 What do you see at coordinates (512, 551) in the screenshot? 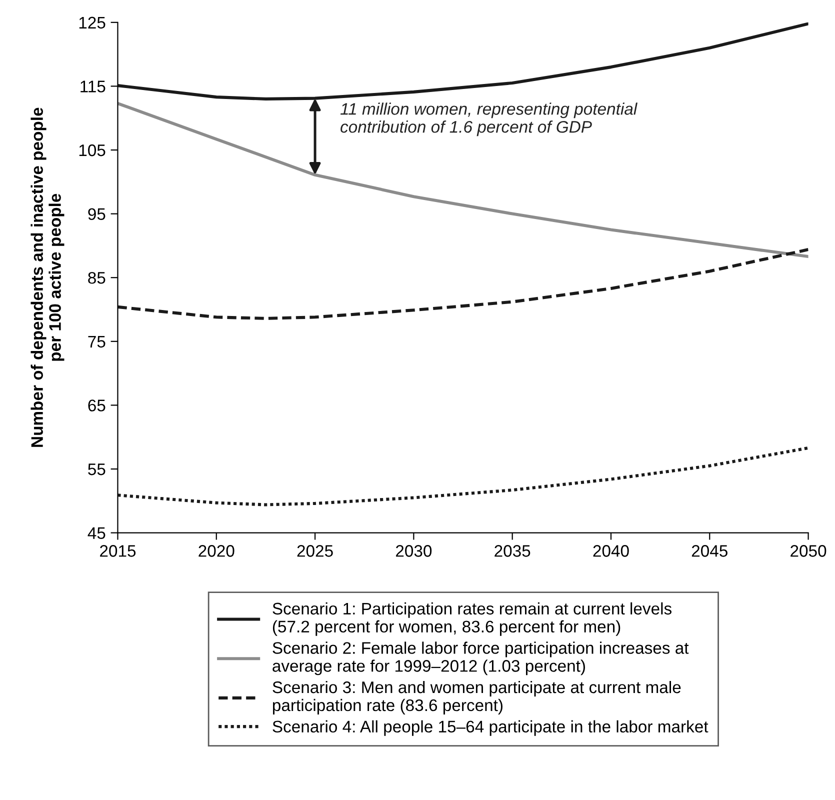
I see `x-tick-label: 2035` at bounding box center [512, 551].